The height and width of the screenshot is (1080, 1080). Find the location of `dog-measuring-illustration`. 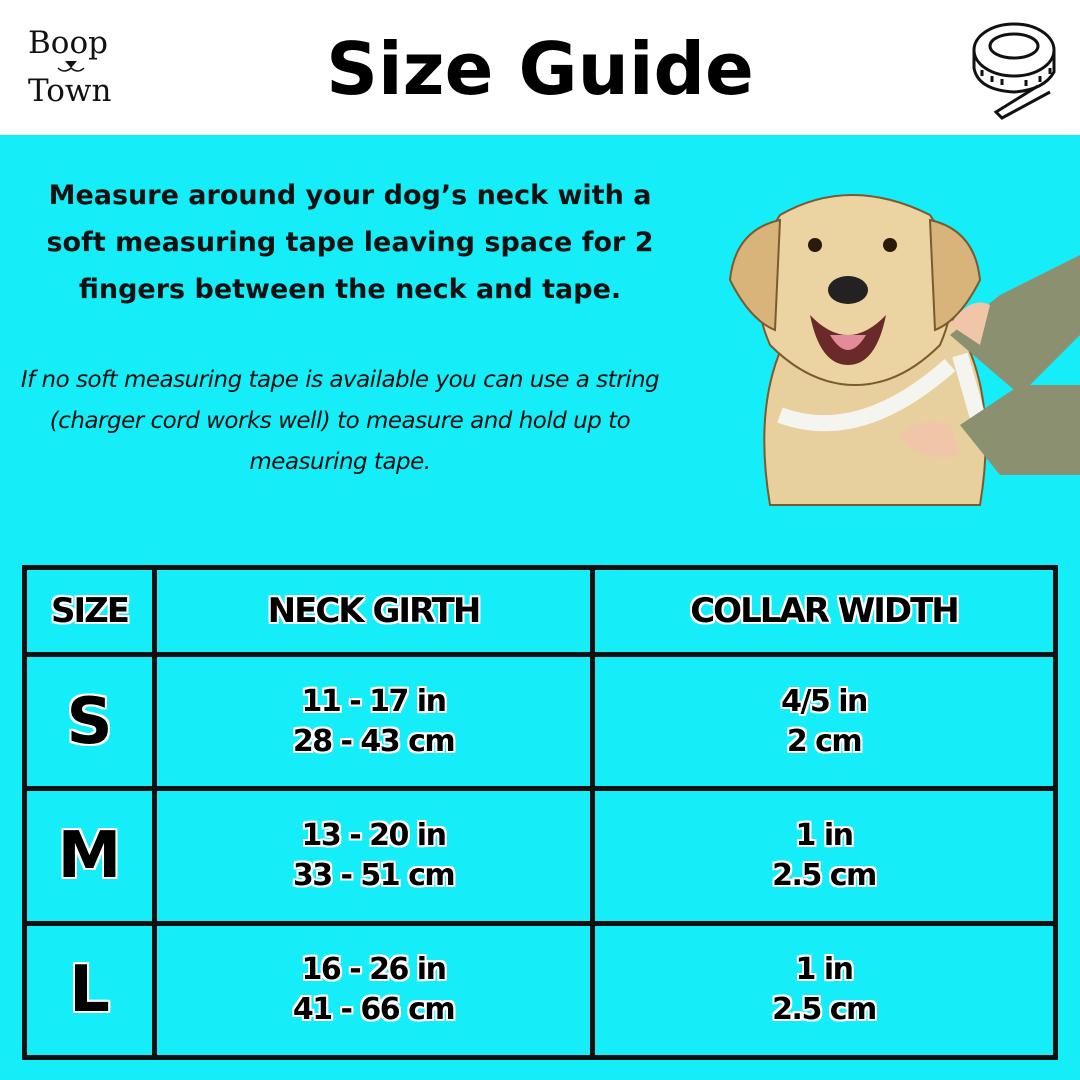

dog-measuring-illustration is located at coordinates (904, 350).